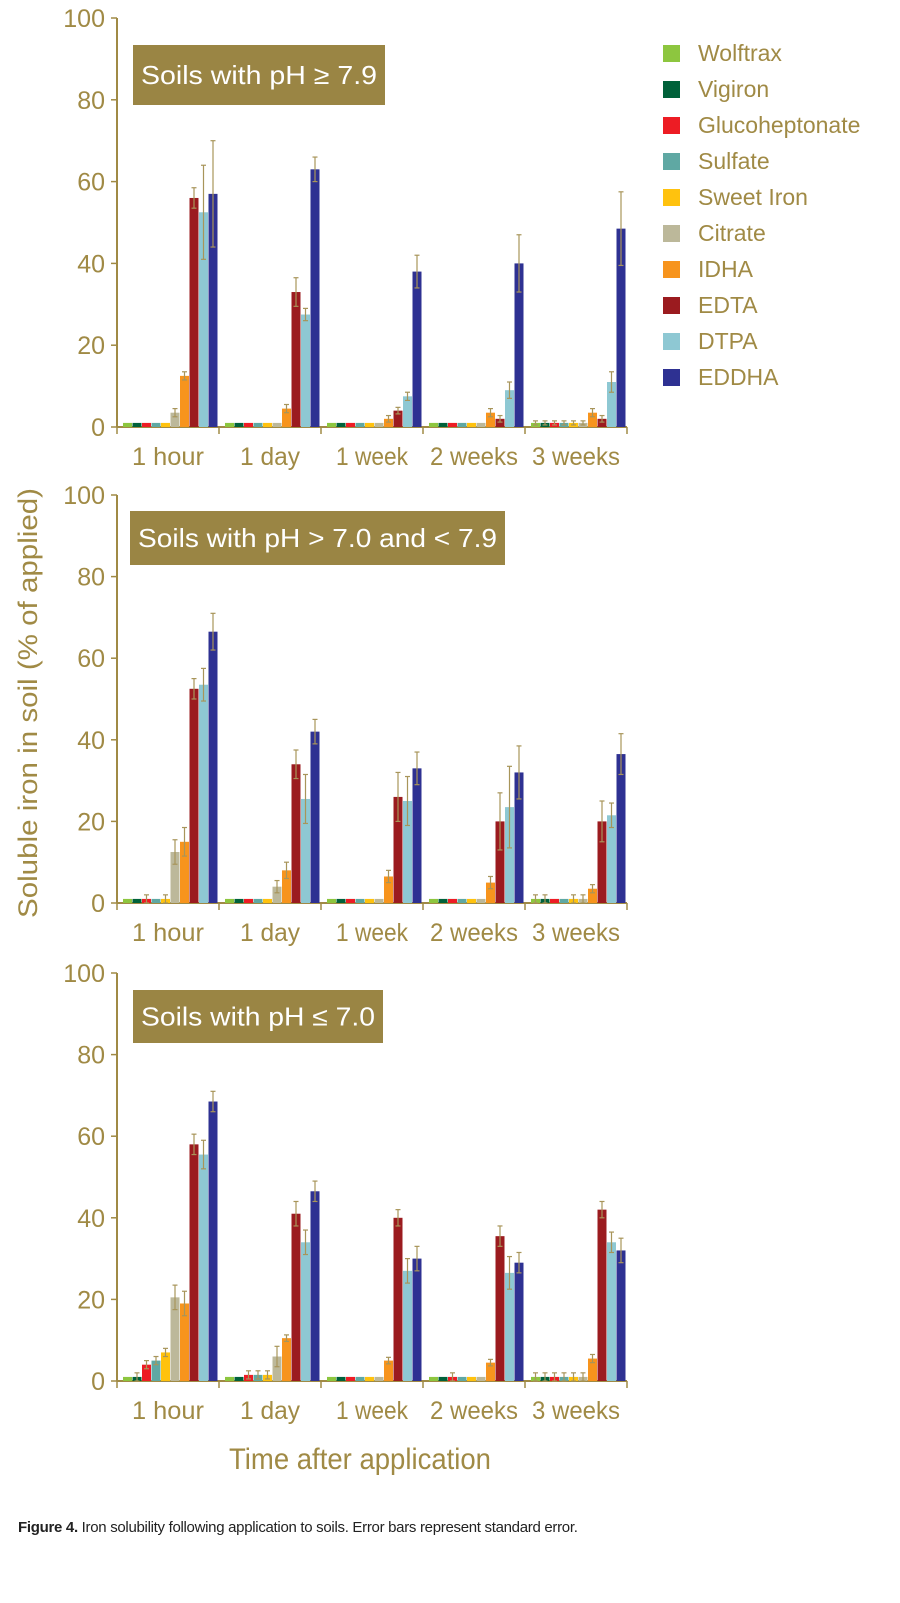  Describe the element at coordinates (734, 161) in the screenshot. I see `legend-label: Sulfate` at that location.